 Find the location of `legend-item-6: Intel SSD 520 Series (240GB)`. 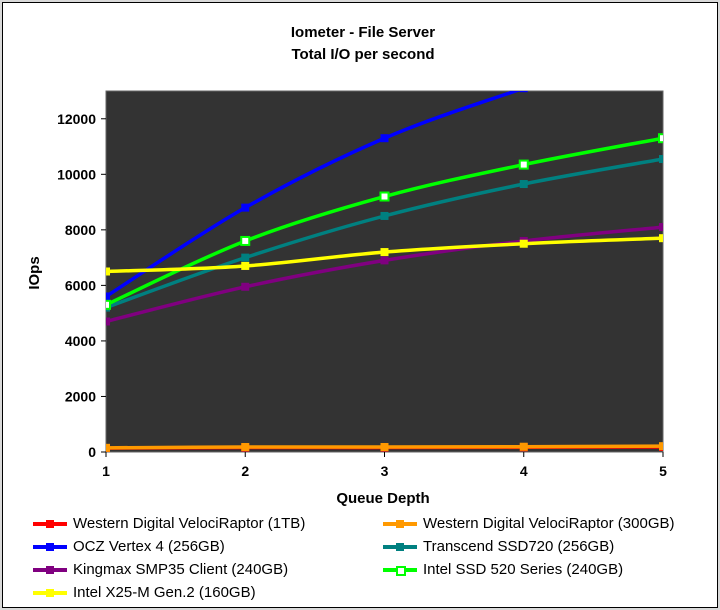

legend-item-6: Intel SSD 520 Series (240GB) is located at coordinates (503, 569).